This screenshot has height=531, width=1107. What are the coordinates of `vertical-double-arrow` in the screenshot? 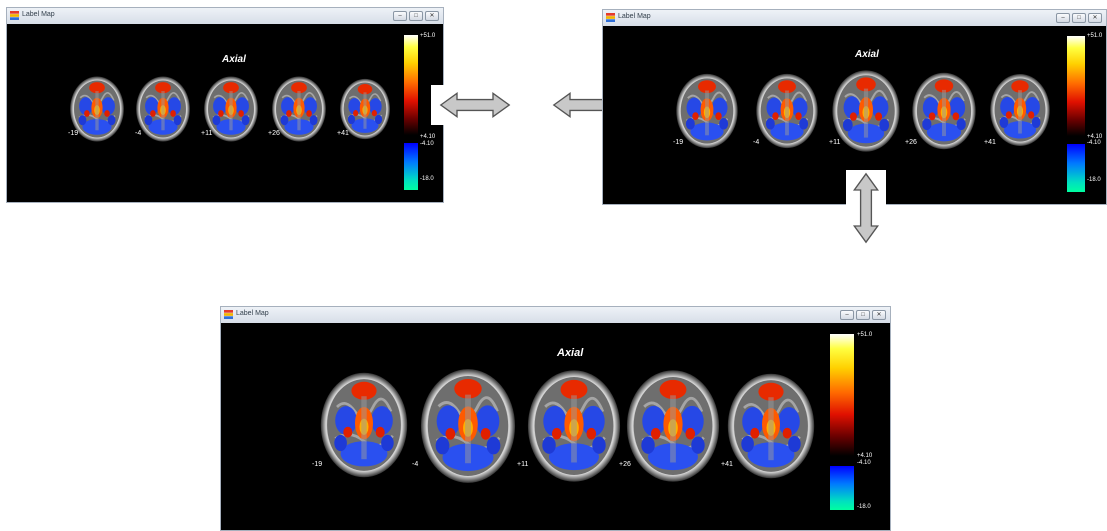 It's located at (866, 208).